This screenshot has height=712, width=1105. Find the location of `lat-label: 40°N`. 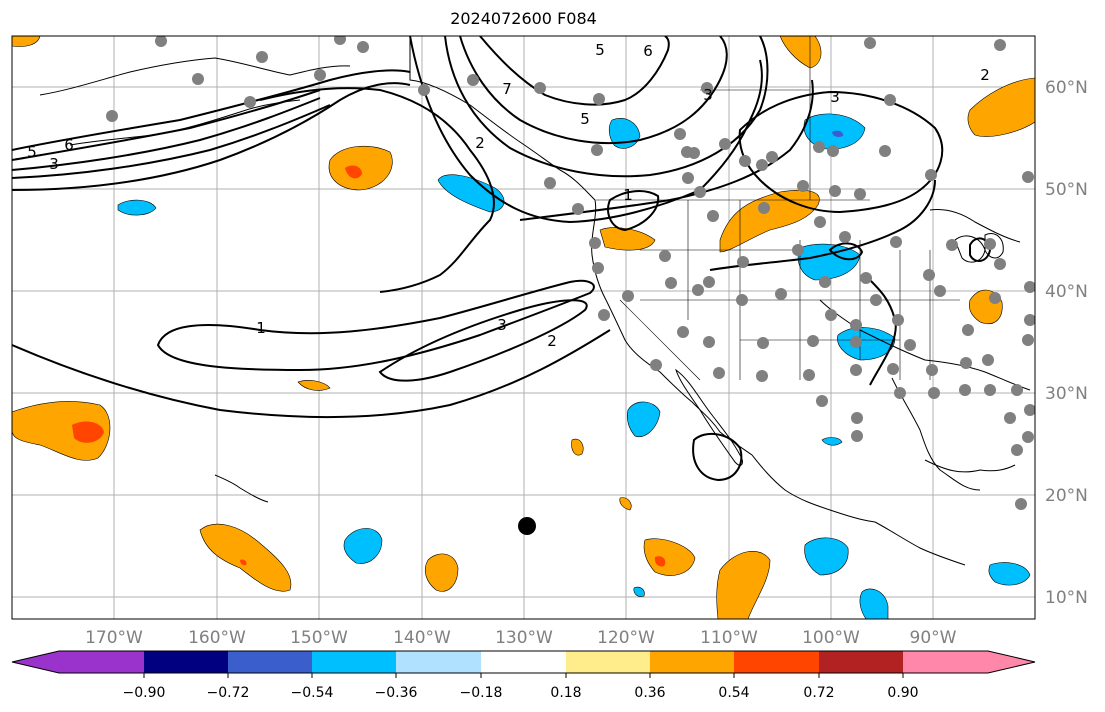

lat-label: 40°N is located at coordinates (1066, 292).